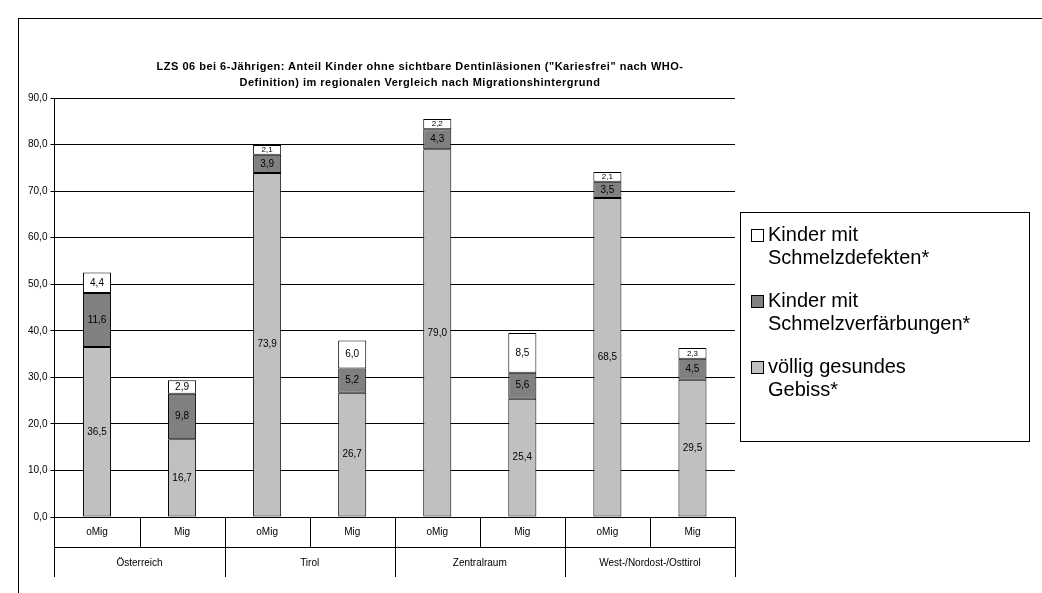  I want to click on data-label: 29,5, so click(692, 447).